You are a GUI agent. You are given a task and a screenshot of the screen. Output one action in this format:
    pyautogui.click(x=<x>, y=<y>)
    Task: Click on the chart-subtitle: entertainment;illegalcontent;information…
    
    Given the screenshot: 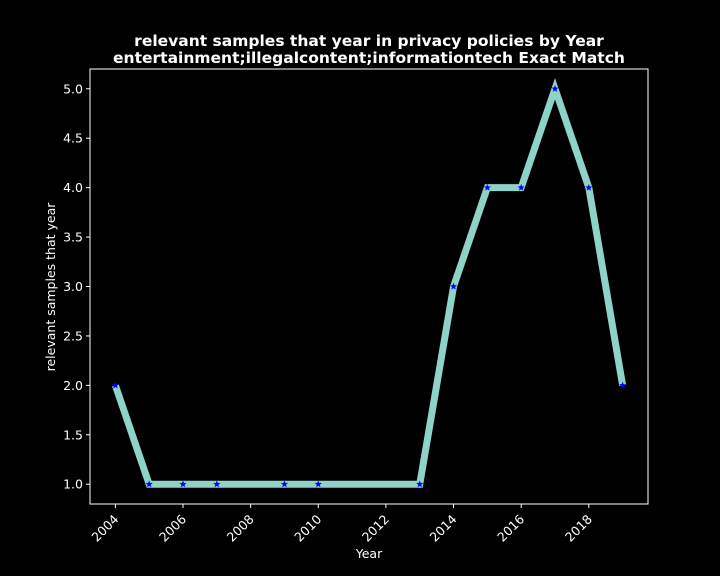 What is the action you would take?
    pyautogui.click(x=369, y=58)
    